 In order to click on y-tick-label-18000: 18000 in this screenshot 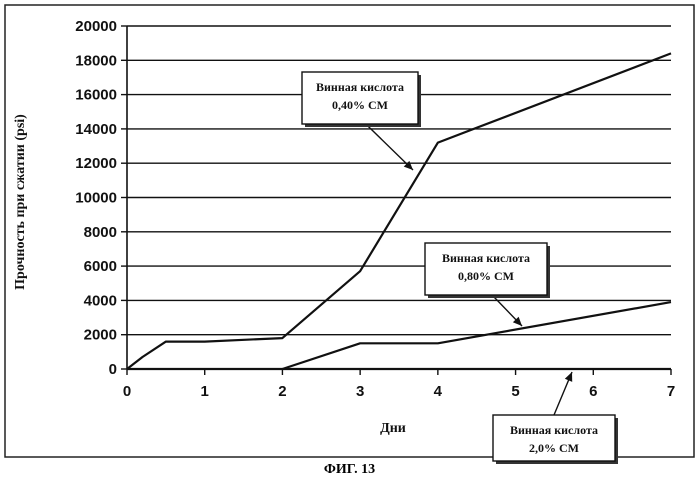, I will do `click(96, 60)`.